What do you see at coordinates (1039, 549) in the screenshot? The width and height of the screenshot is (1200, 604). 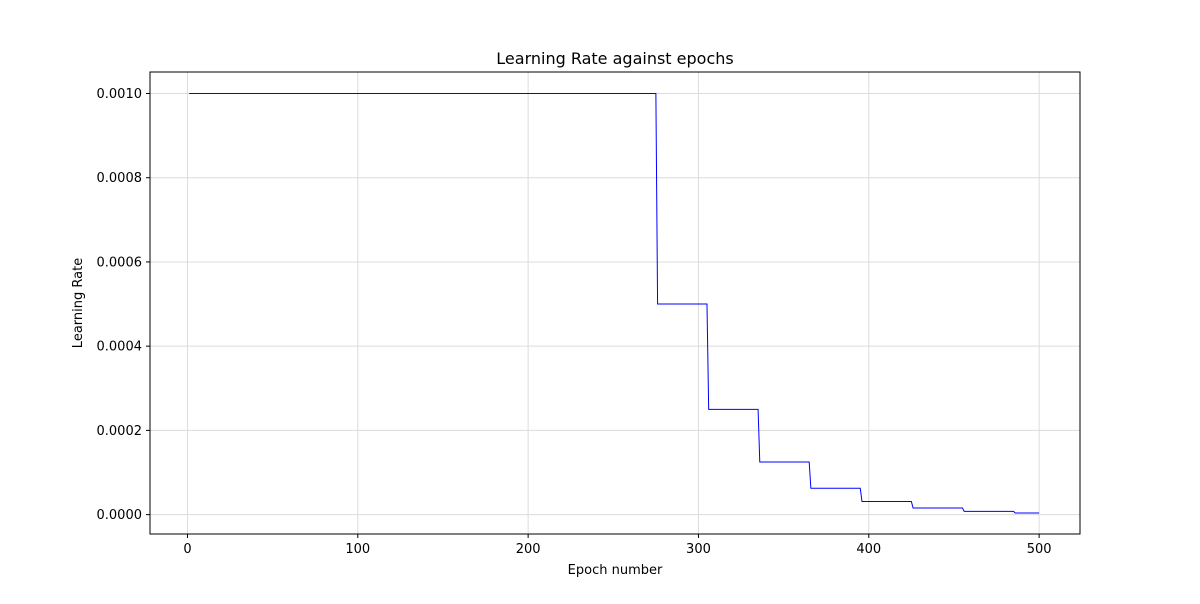 I see `x-tick-label: 500` at bounding box center [1039, 549].